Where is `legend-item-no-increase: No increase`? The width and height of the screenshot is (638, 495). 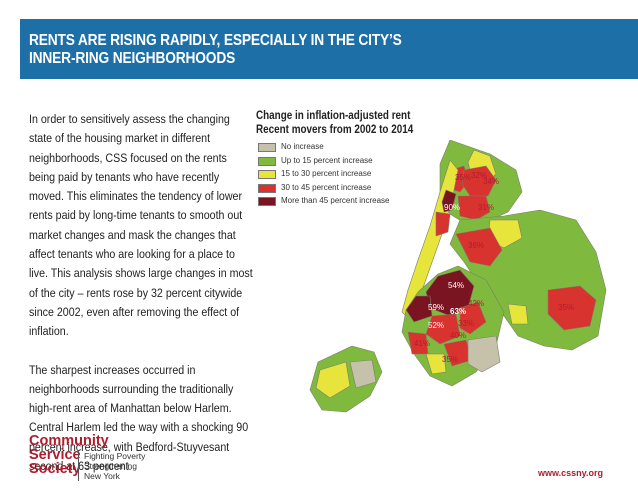 legend-item-no-increase: No increase is located at coordinates (358, 147).